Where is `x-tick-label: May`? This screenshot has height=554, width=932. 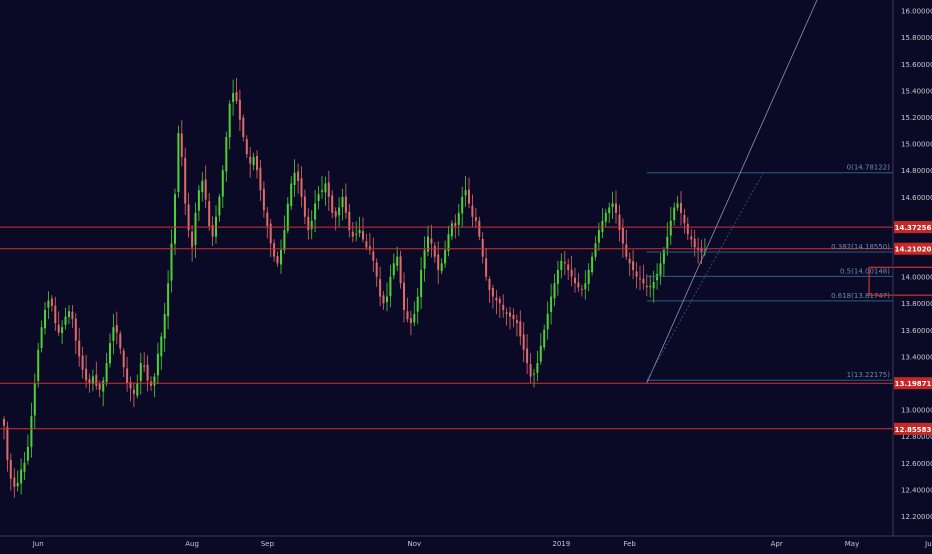 x-tick-label: May is located at coordinates (852, 544).